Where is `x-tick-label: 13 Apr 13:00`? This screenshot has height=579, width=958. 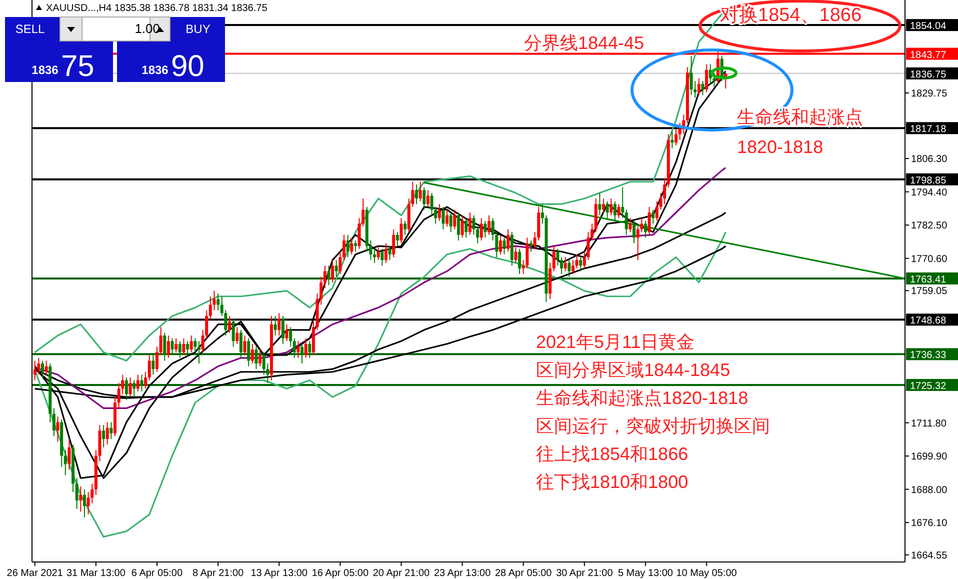
x-tick-label: 13 Apr 13:00 is located at coordinates (279, 573).